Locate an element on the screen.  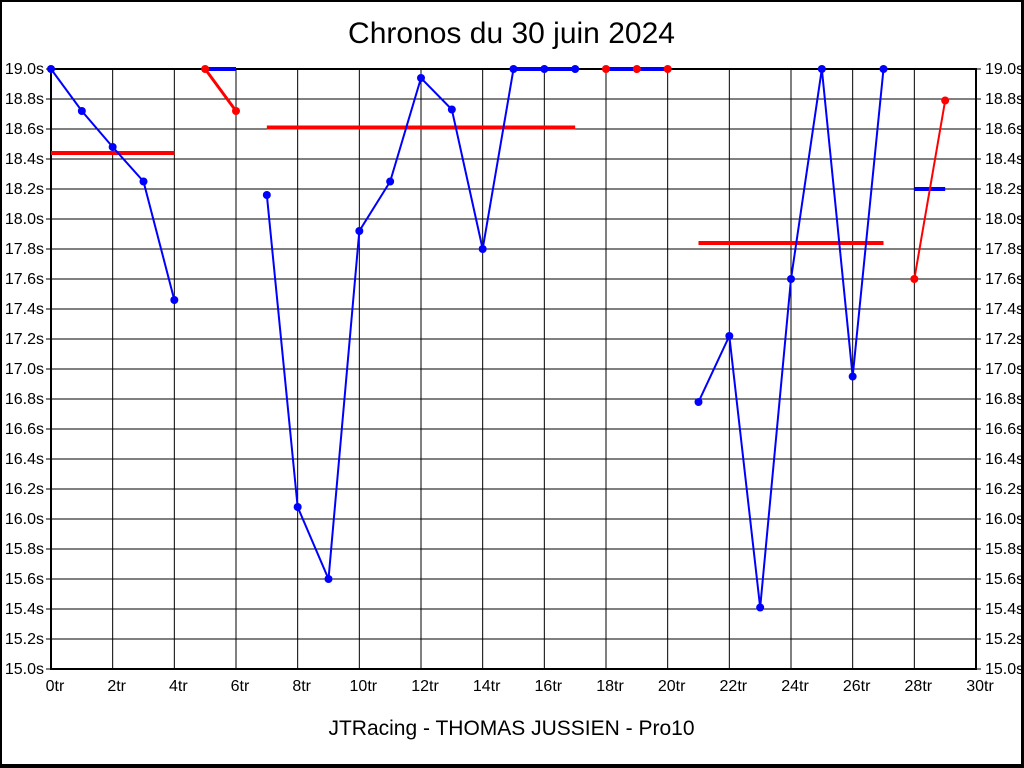
x-axis-label: 0tr is located at coordinates (55, 686).